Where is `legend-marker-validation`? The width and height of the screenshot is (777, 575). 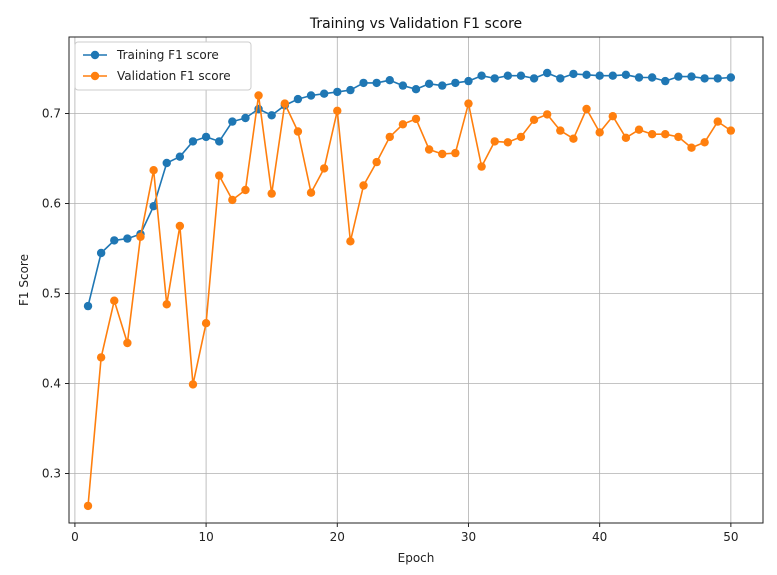
legend-marker-validation is located at coordinates (95, 76).